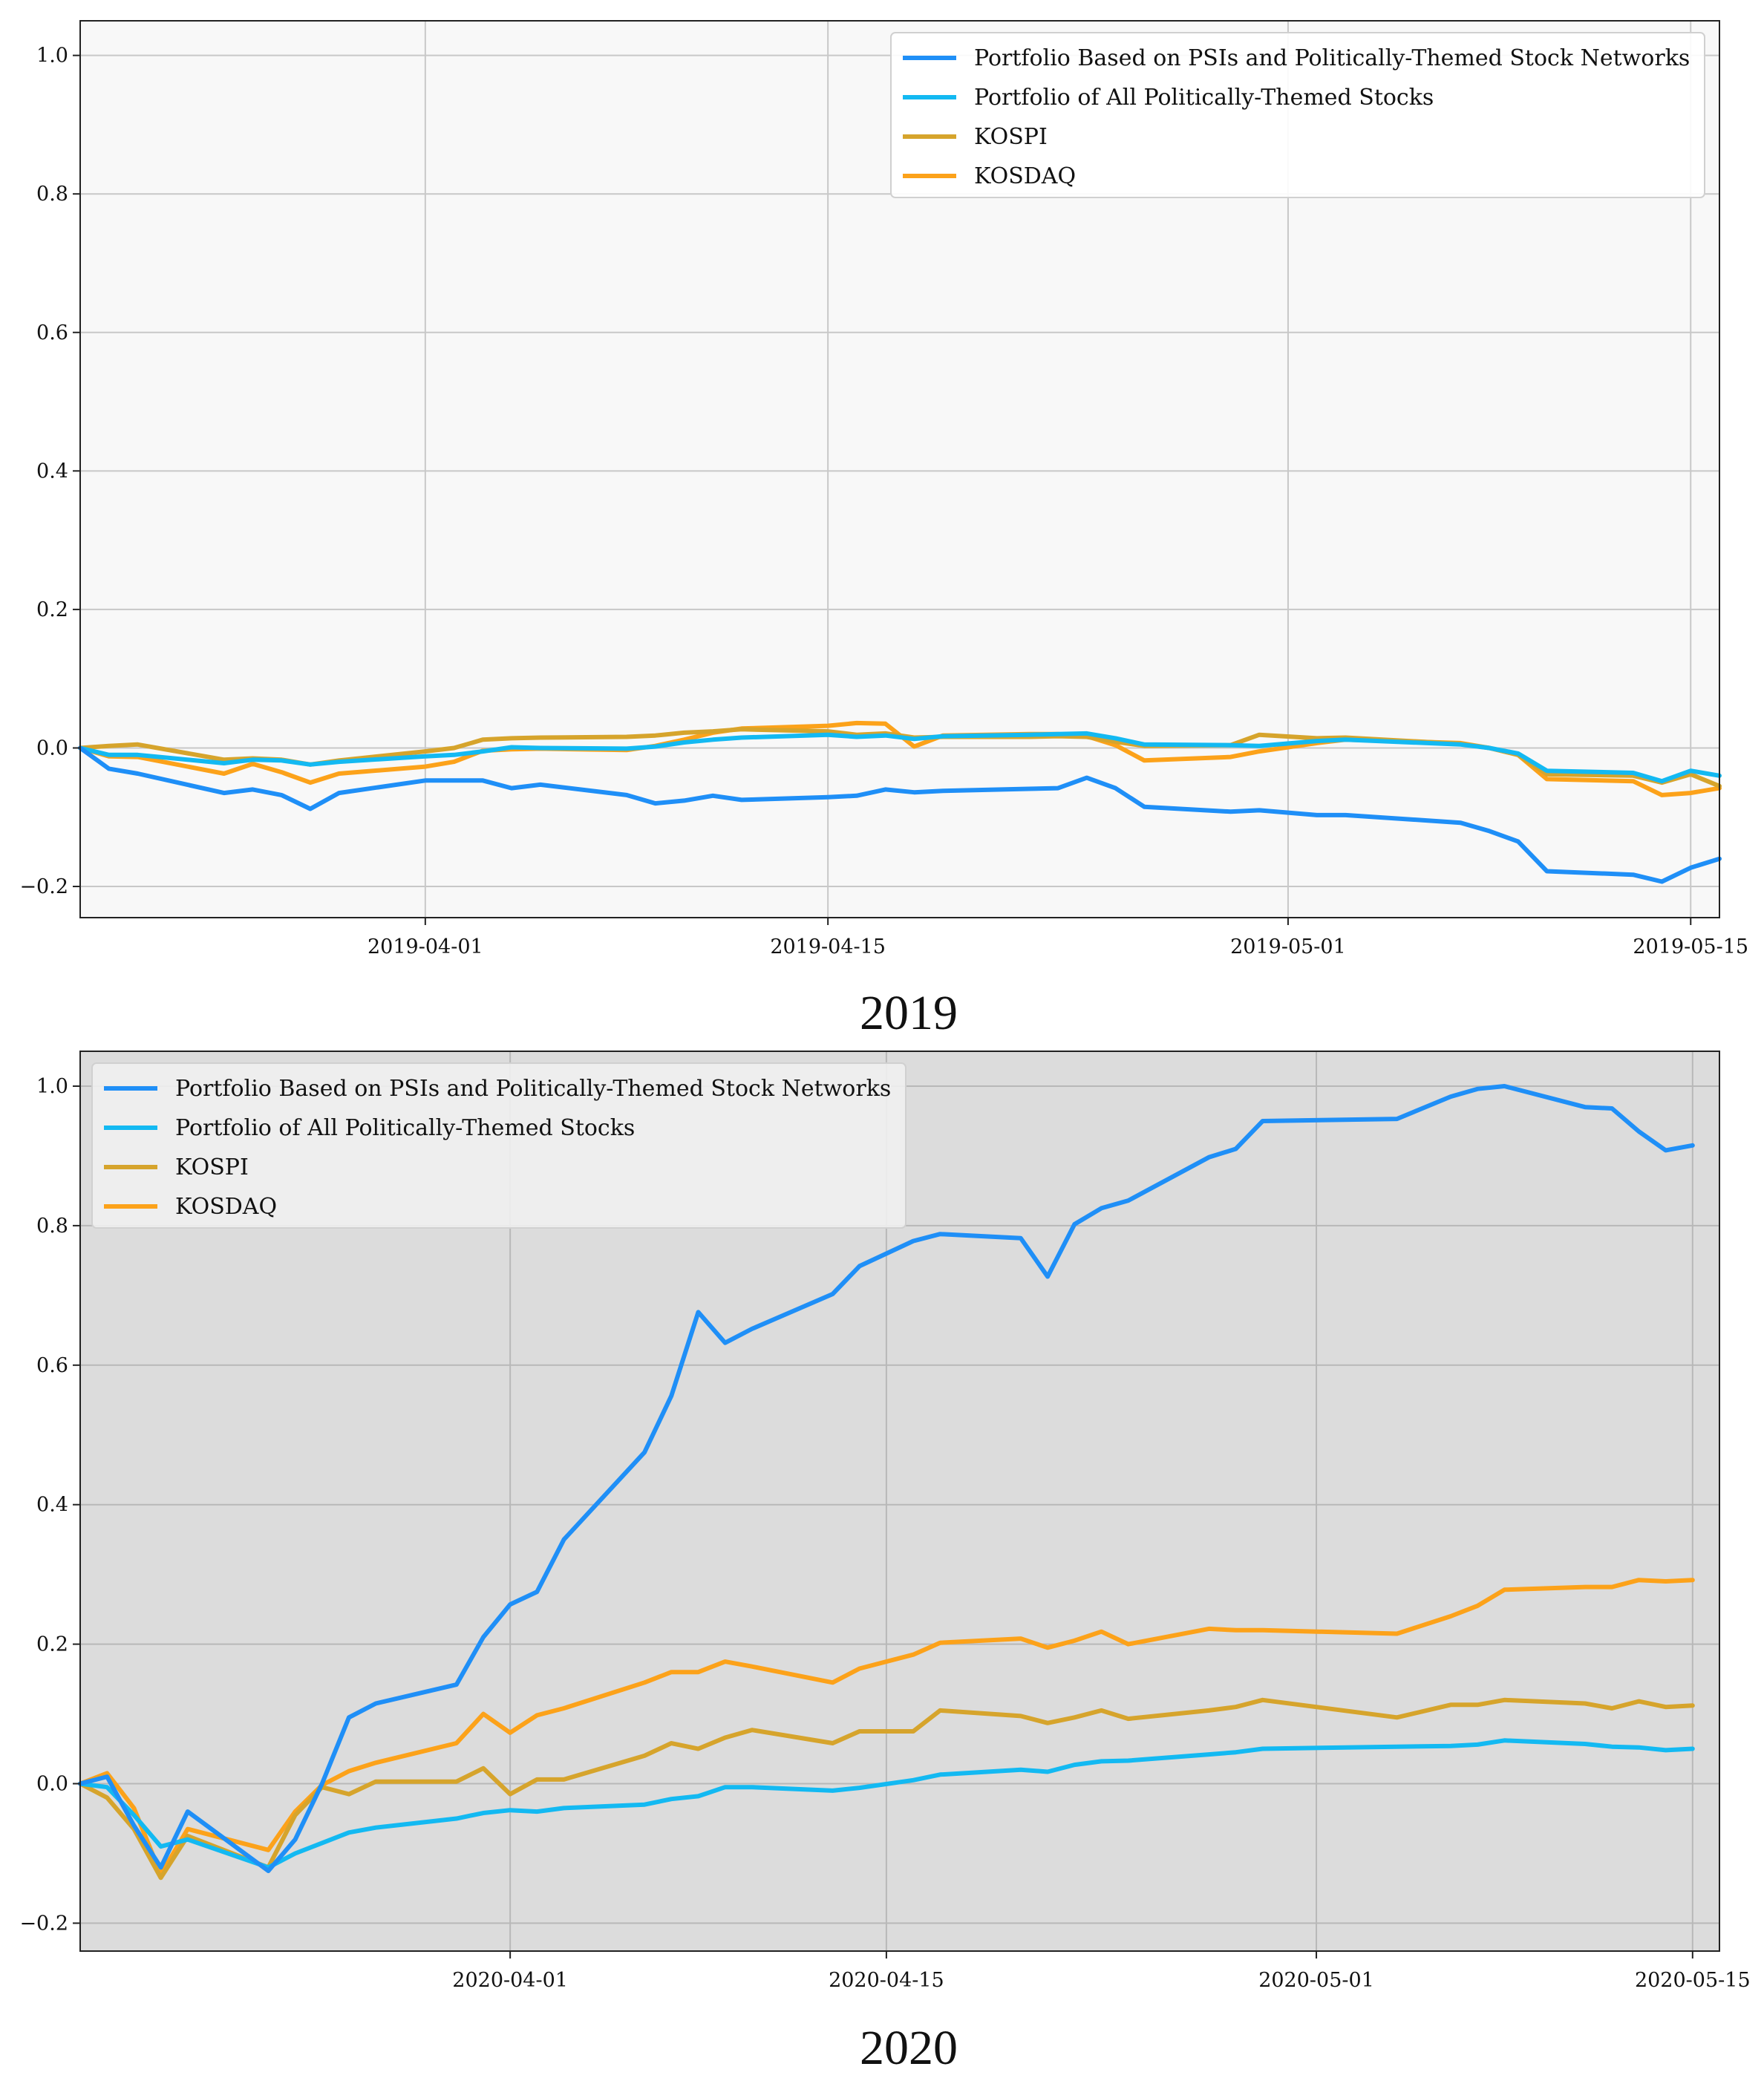  Describe the element at coordinates (886, 1980) in the screenshot. I see `x-tick-label: 2020-04-15` at that location.